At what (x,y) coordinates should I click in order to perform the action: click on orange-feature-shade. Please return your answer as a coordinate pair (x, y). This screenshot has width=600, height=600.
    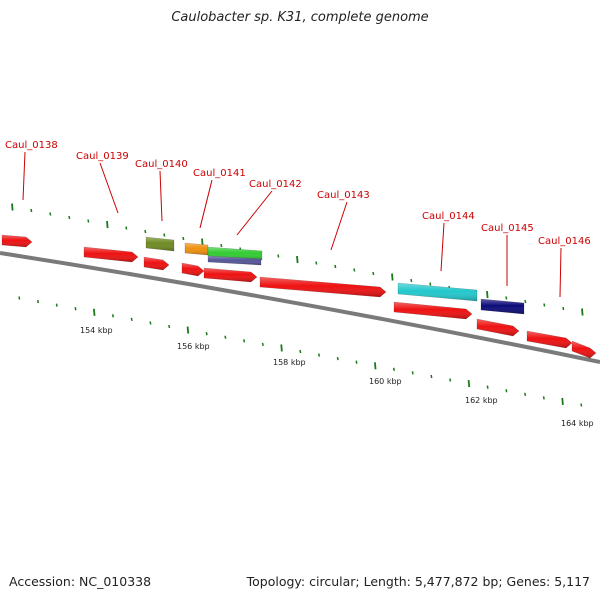
    Looking at the image, I should click on (196, 249).